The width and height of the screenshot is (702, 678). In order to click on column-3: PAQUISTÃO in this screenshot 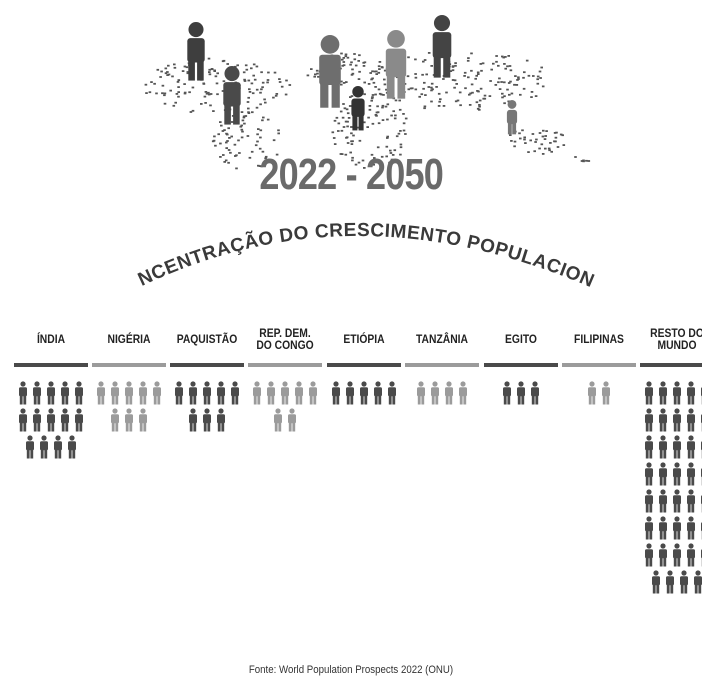, I will do `click(207, 376)`.